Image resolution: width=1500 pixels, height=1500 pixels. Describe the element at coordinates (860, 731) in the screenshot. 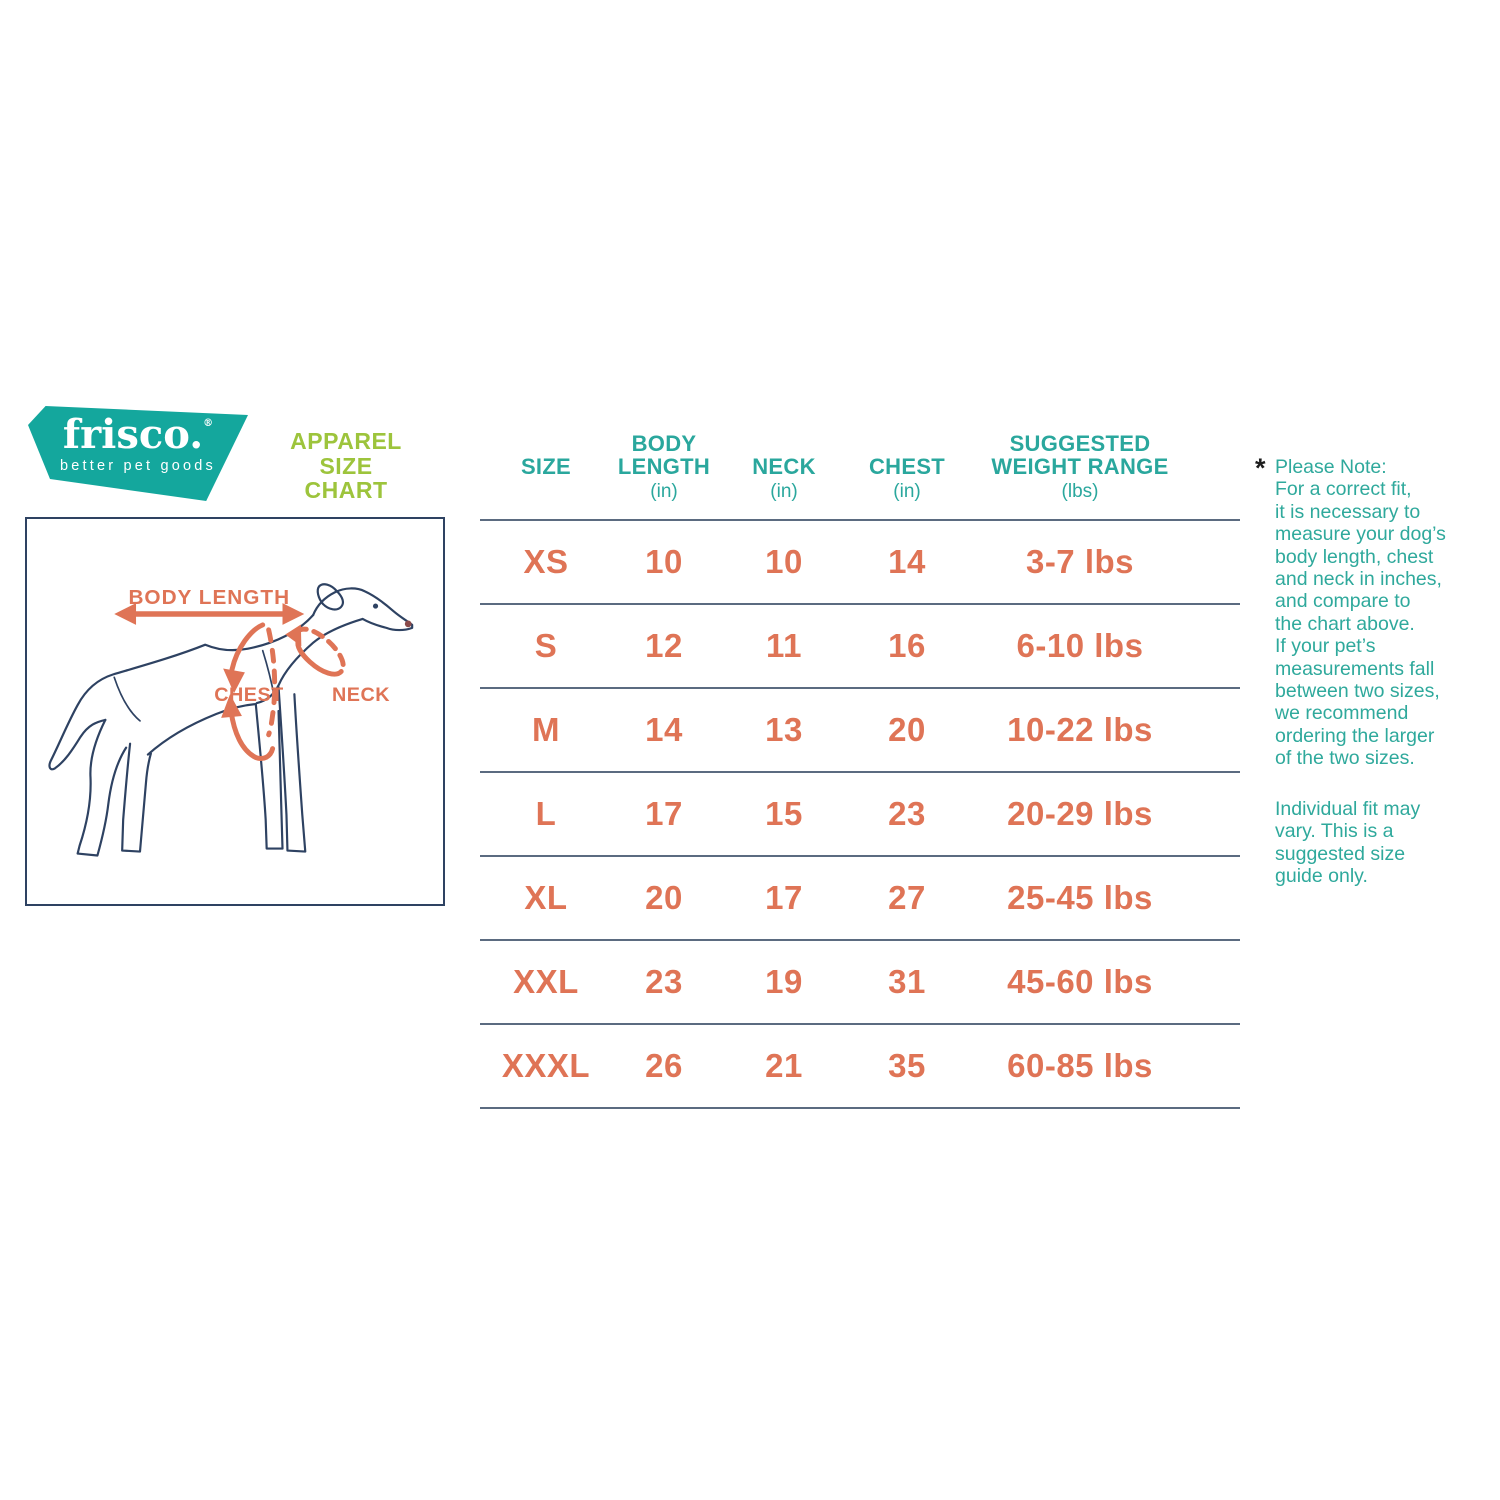

I see `table-row: M 14 13 20 10-22 lbs` at that location.